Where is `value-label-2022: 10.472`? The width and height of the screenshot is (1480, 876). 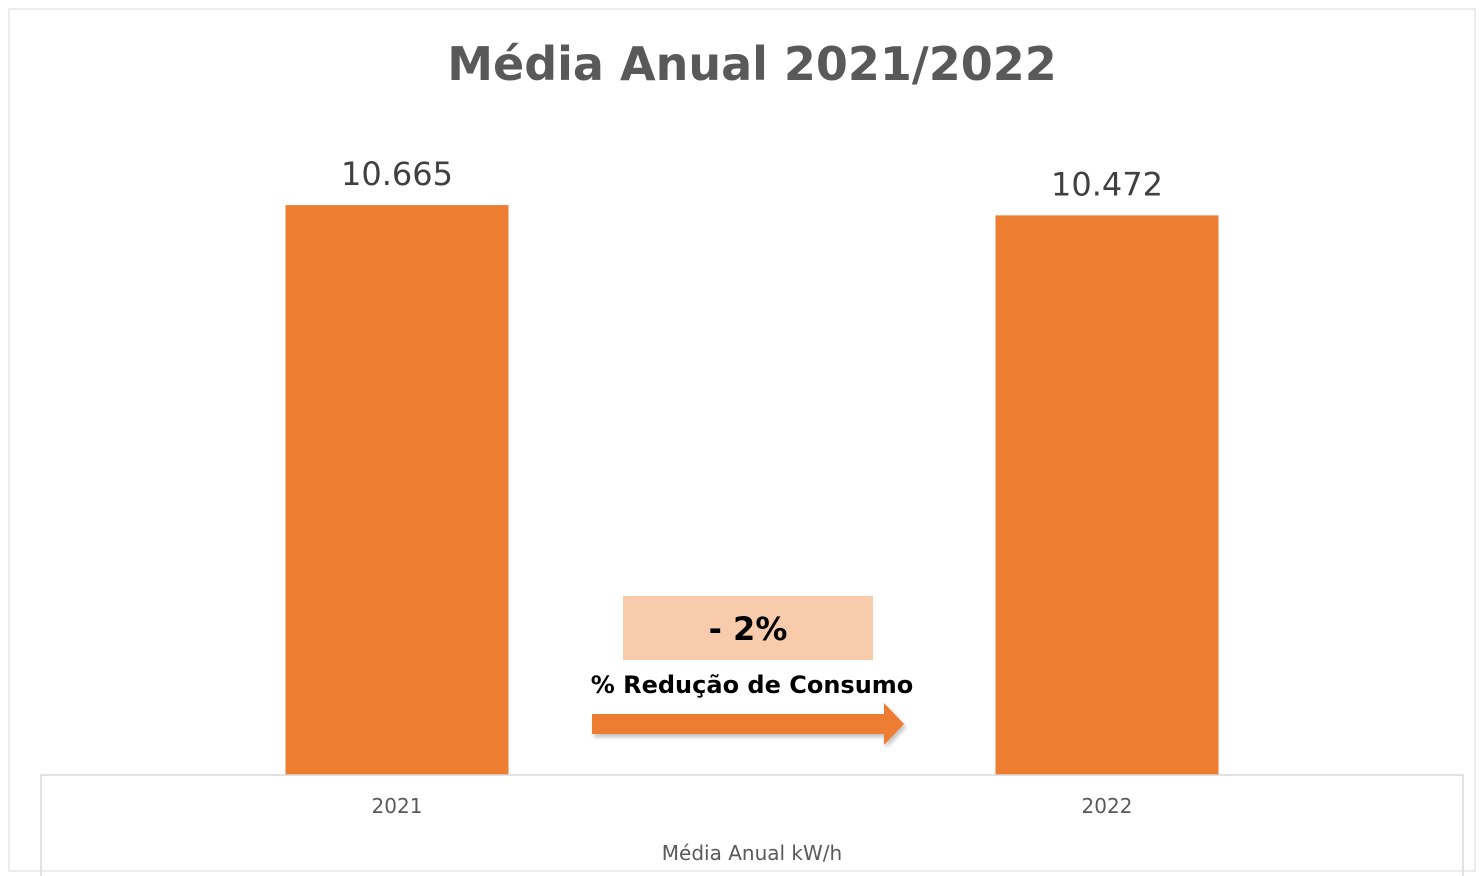
value-label-2022: 10.472 is located at coordinates (1107, 184).